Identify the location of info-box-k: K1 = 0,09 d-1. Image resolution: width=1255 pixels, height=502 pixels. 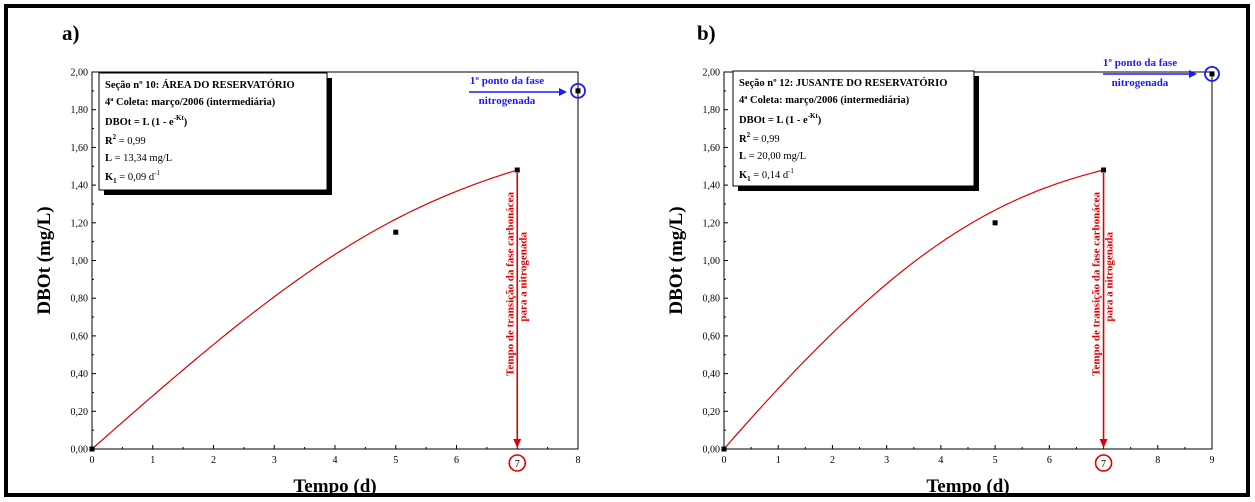
(132, 177).